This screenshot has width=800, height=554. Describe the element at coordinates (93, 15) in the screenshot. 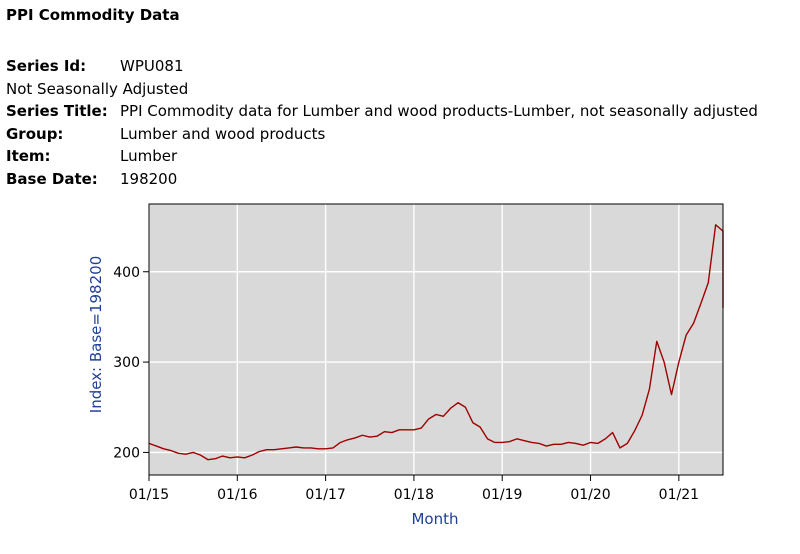

I see `page-title: PPI Commodity Data` at that location.